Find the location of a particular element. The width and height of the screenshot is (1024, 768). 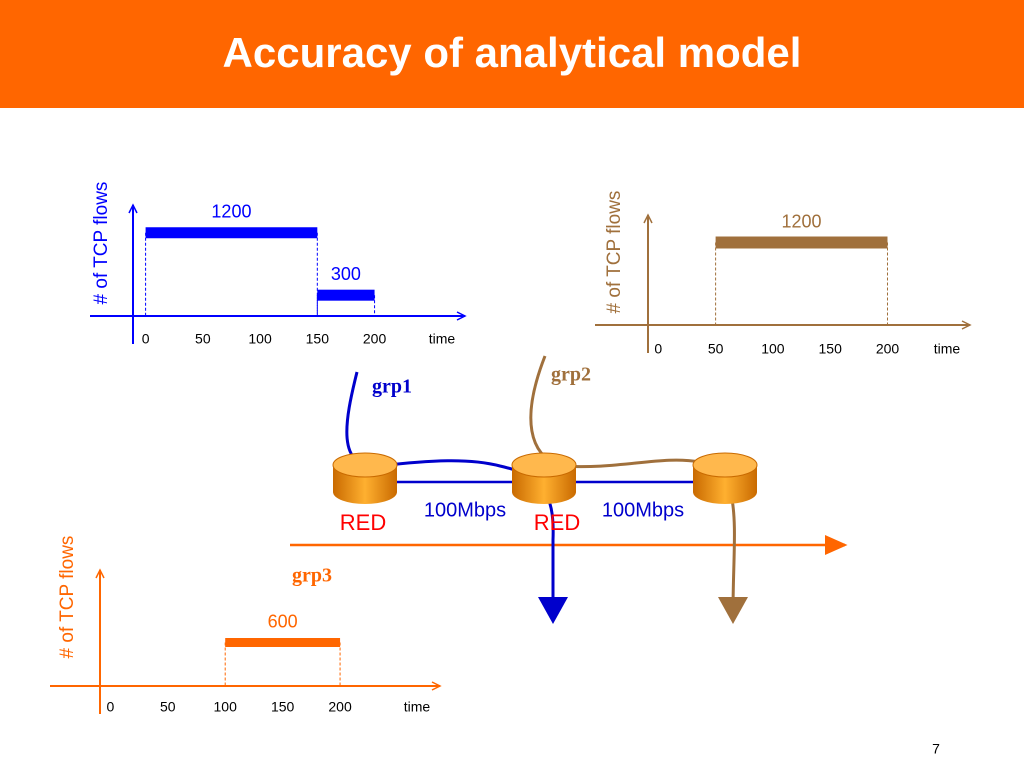

group-label: grp3 is located at coordinates (312, 576).